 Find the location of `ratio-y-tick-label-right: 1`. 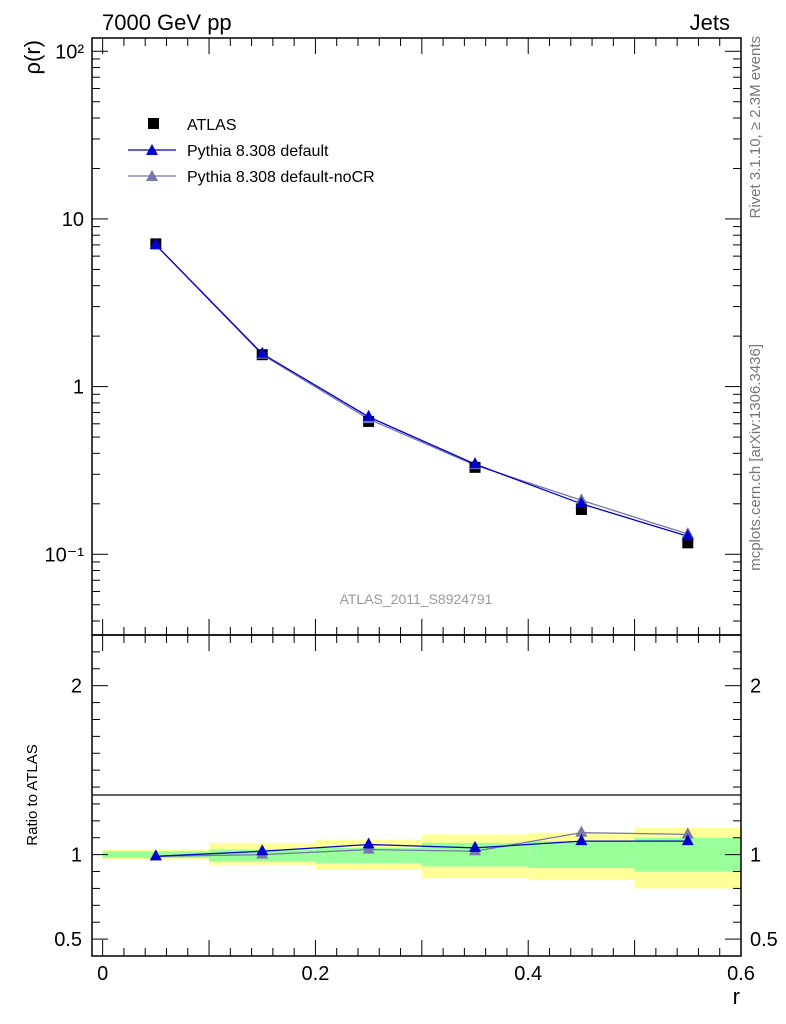

ratio-y-tick-label-right: 1 is located at coordinates (755, 856).